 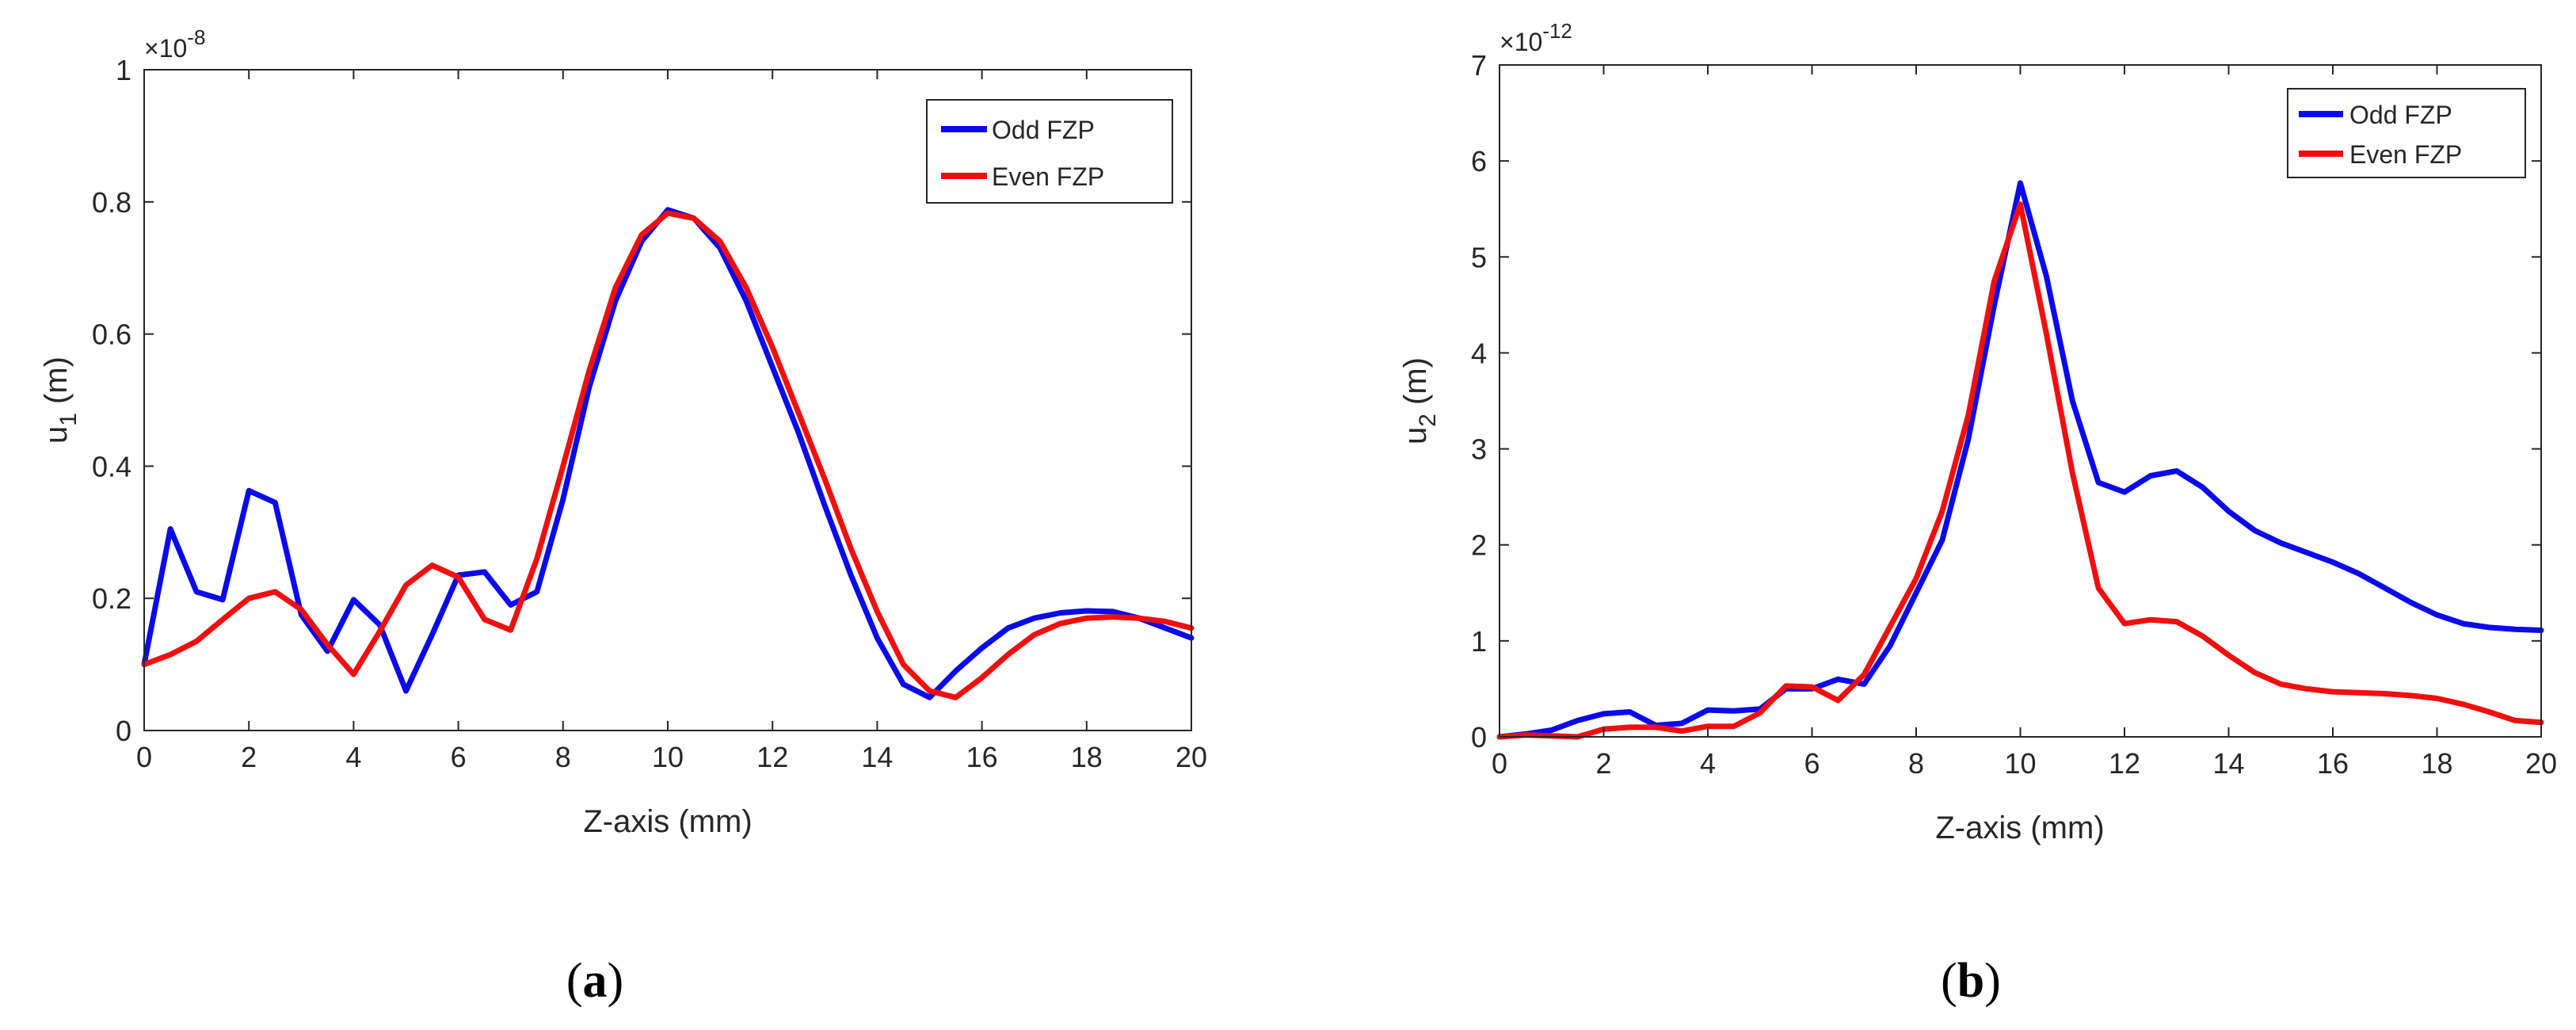 I want to click on y-tick-label: 7, so click(x=1479, y=65).